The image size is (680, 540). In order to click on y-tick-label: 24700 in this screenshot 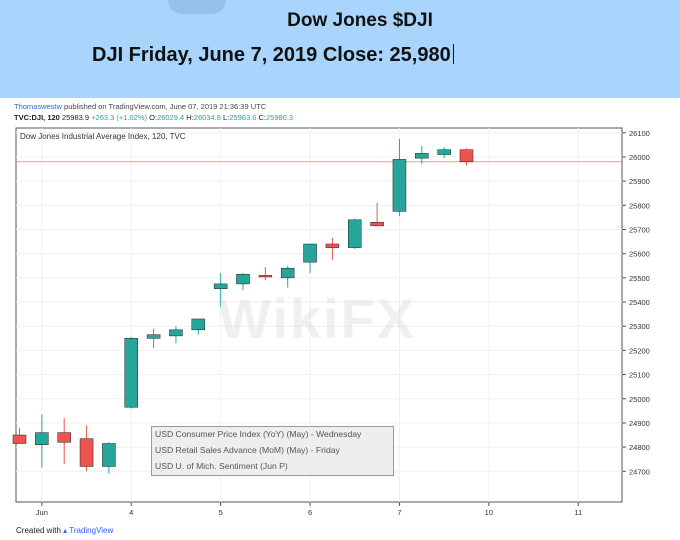, I will do `click(639, 471)`.